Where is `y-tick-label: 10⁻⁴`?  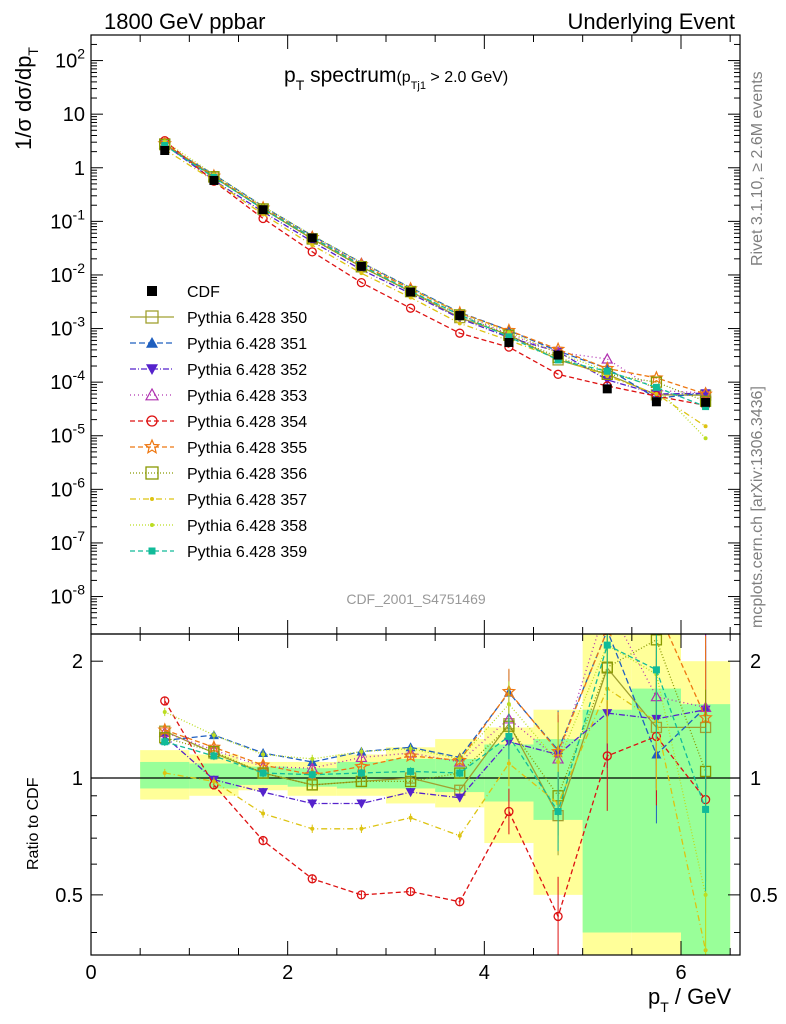
y-tick-label: 10⁻⁴ is located at coordinates (67, 380).